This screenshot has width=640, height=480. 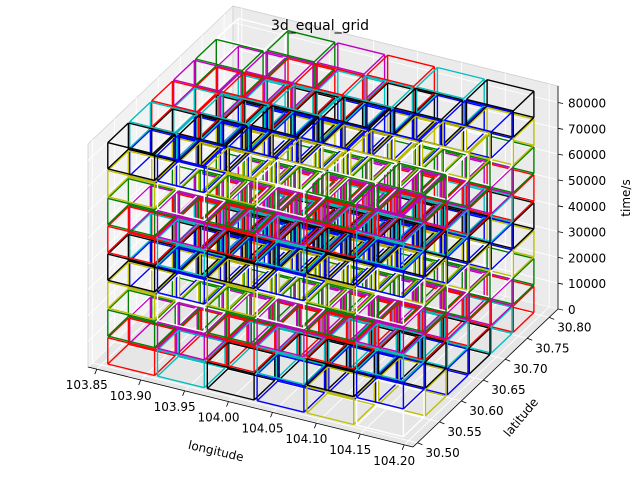 I want to click on x-tick-label: 104.10, so click(x=306, y=439).